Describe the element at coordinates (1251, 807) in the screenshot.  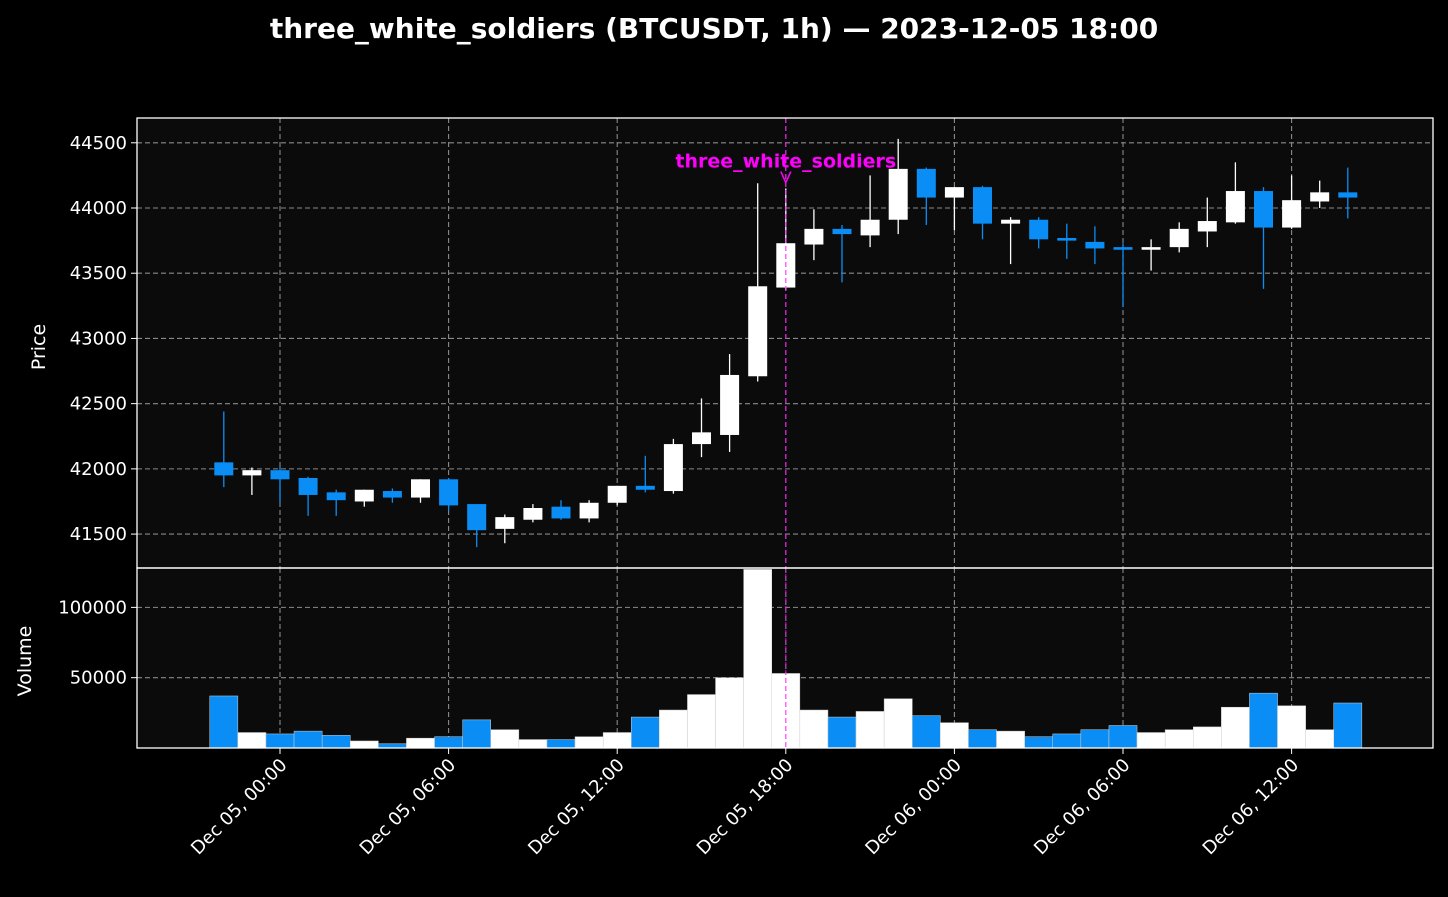
I see `time-tick-label: Dec 06, 12:00` at that location.